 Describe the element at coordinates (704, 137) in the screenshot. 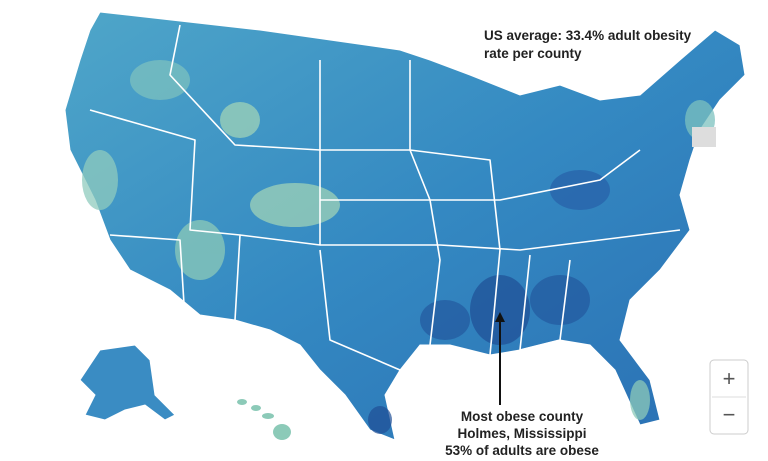

I see `no-data-region` at that location.